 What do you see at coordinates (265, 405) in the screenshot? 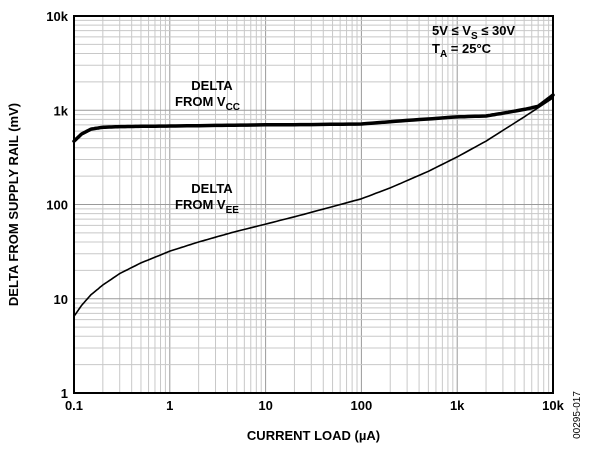
I see `x-tick-label: 10` at bounding box center [265, 405].